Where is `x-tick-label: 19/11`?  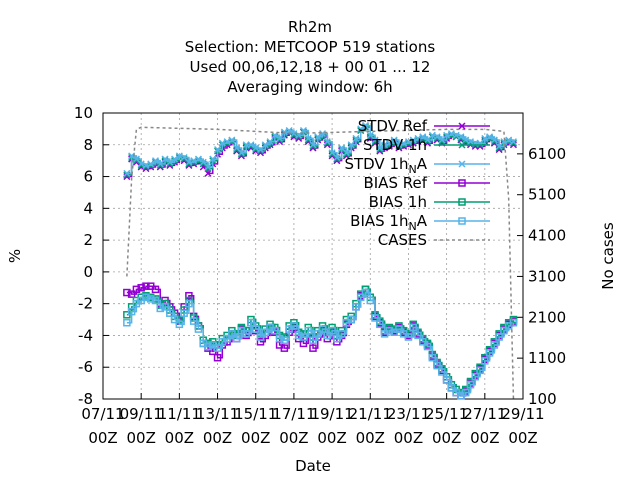
x-tick-label: 19/11 is located at coordinates (331, 414).